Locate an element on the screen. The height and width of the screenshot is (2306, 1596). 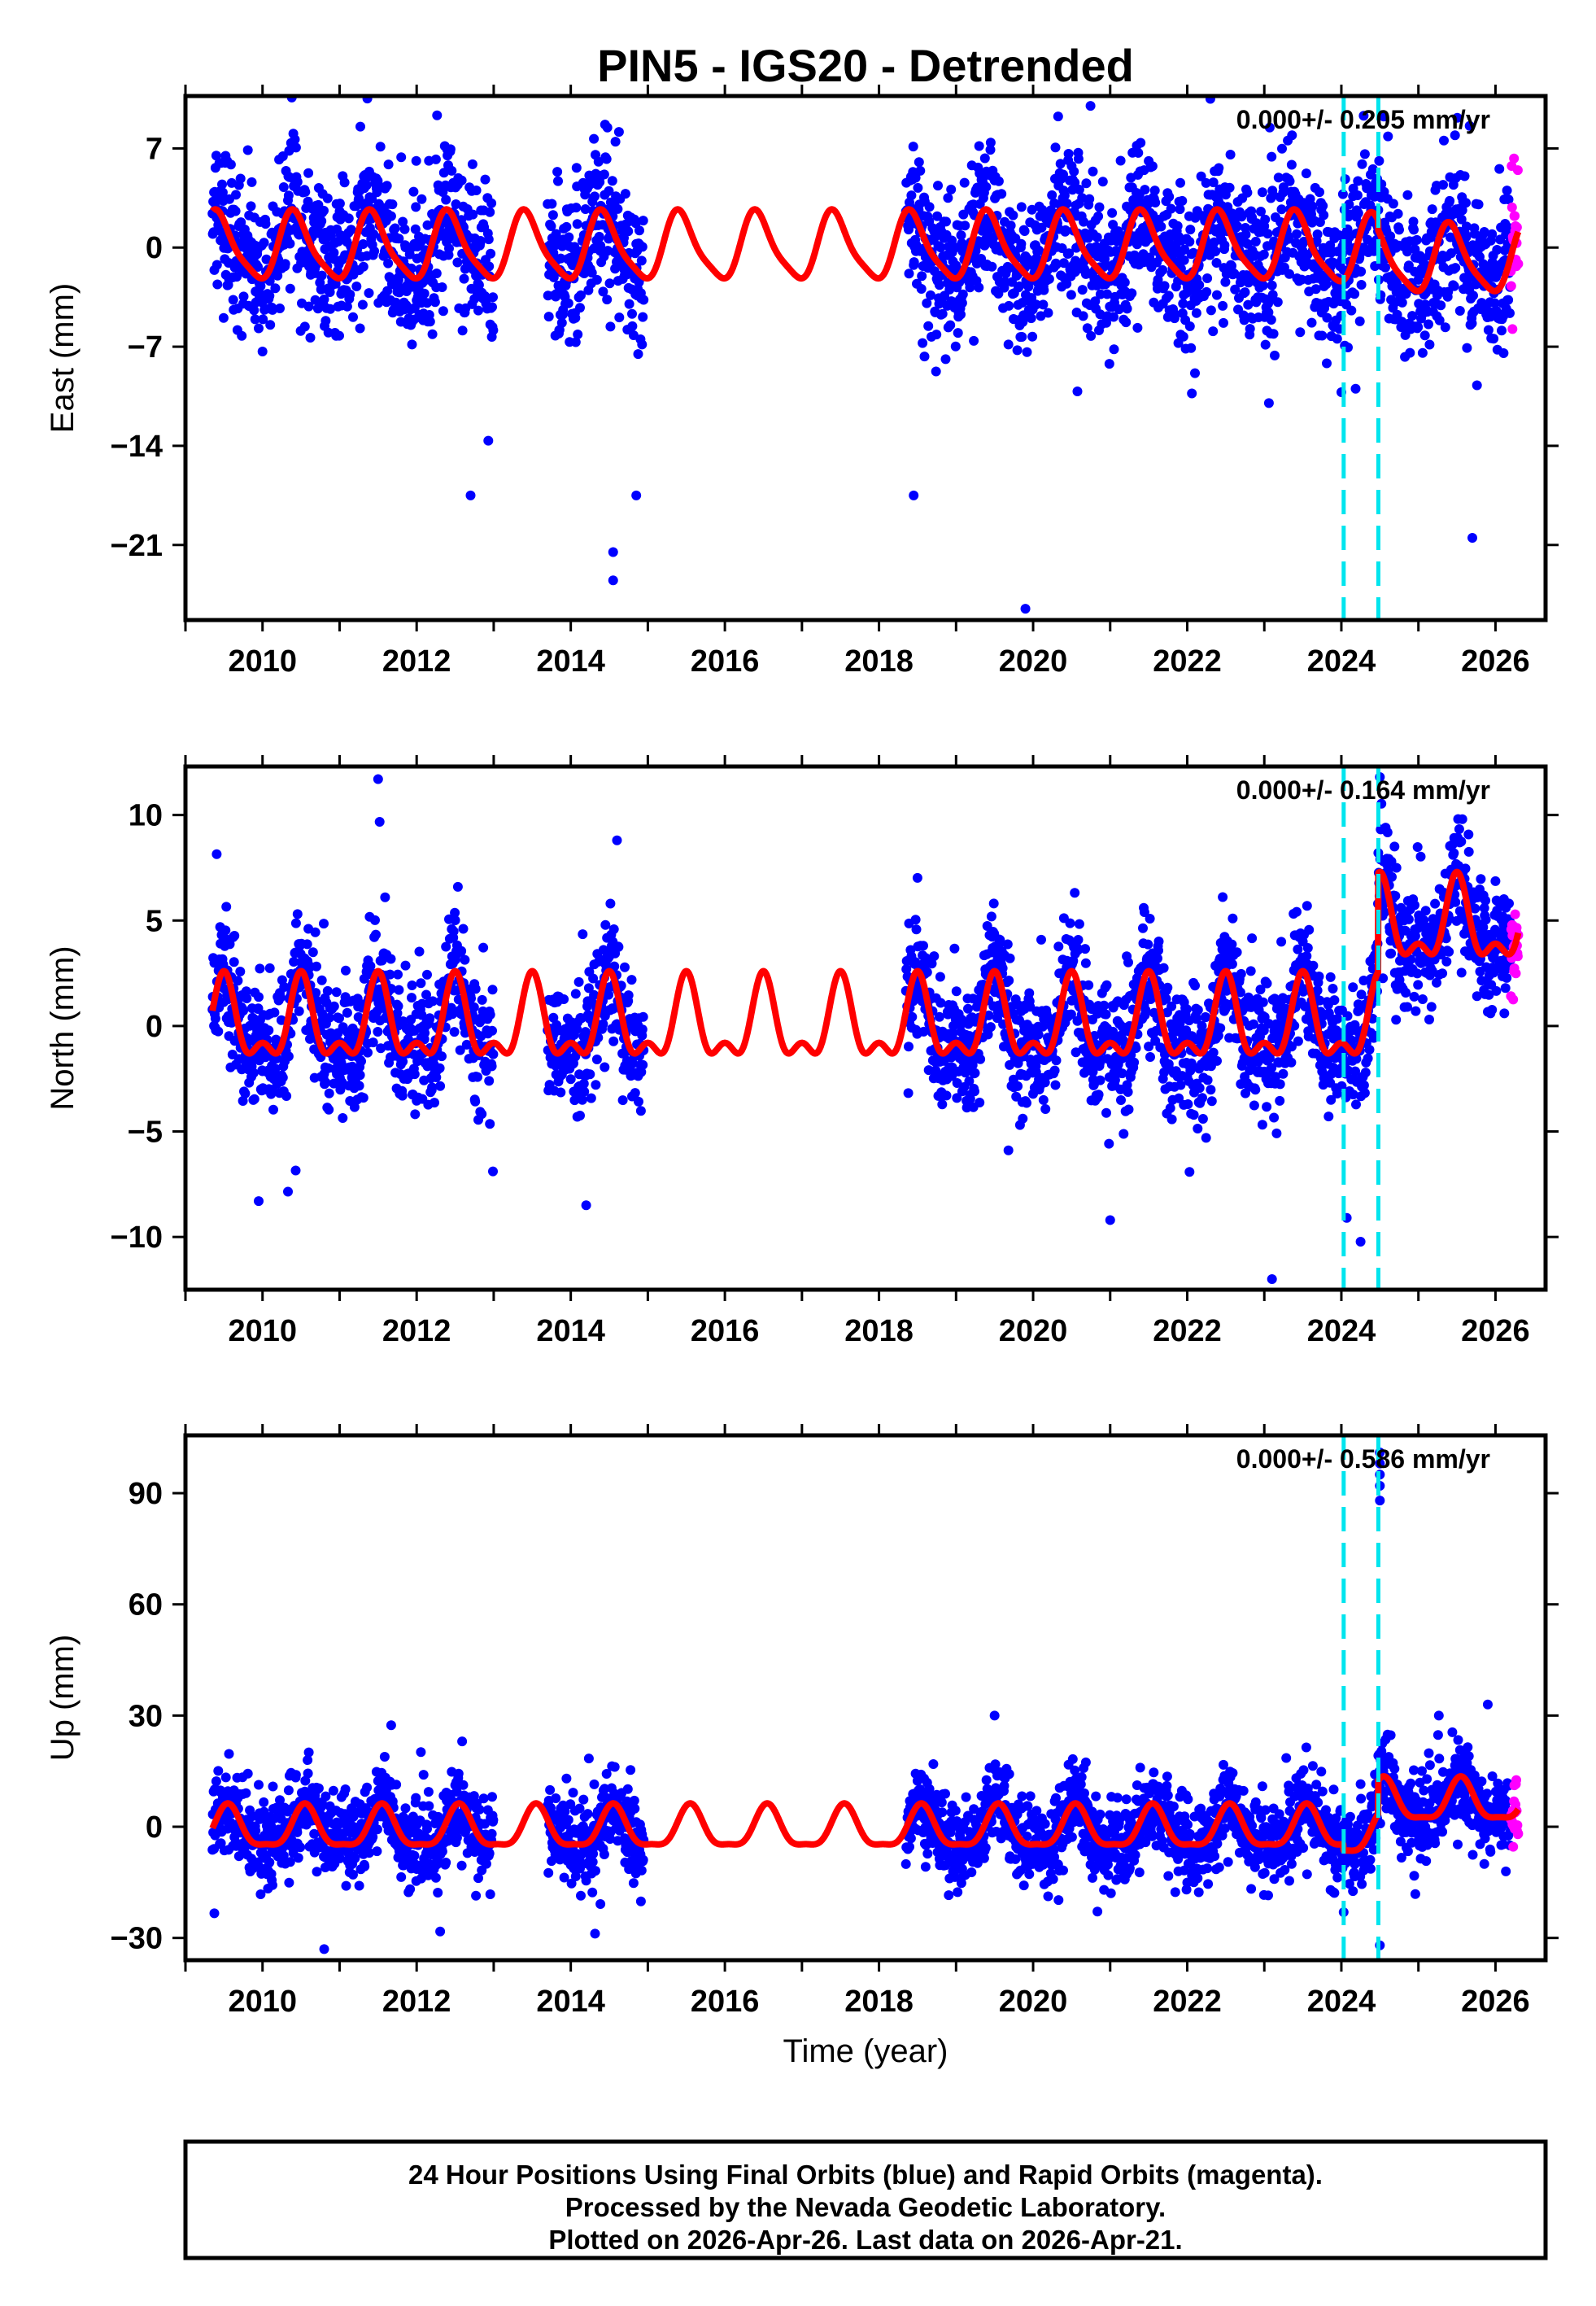
velocity-label: 0.000+/- 0.205 mm/yr is located at coordinates (1363, 119).